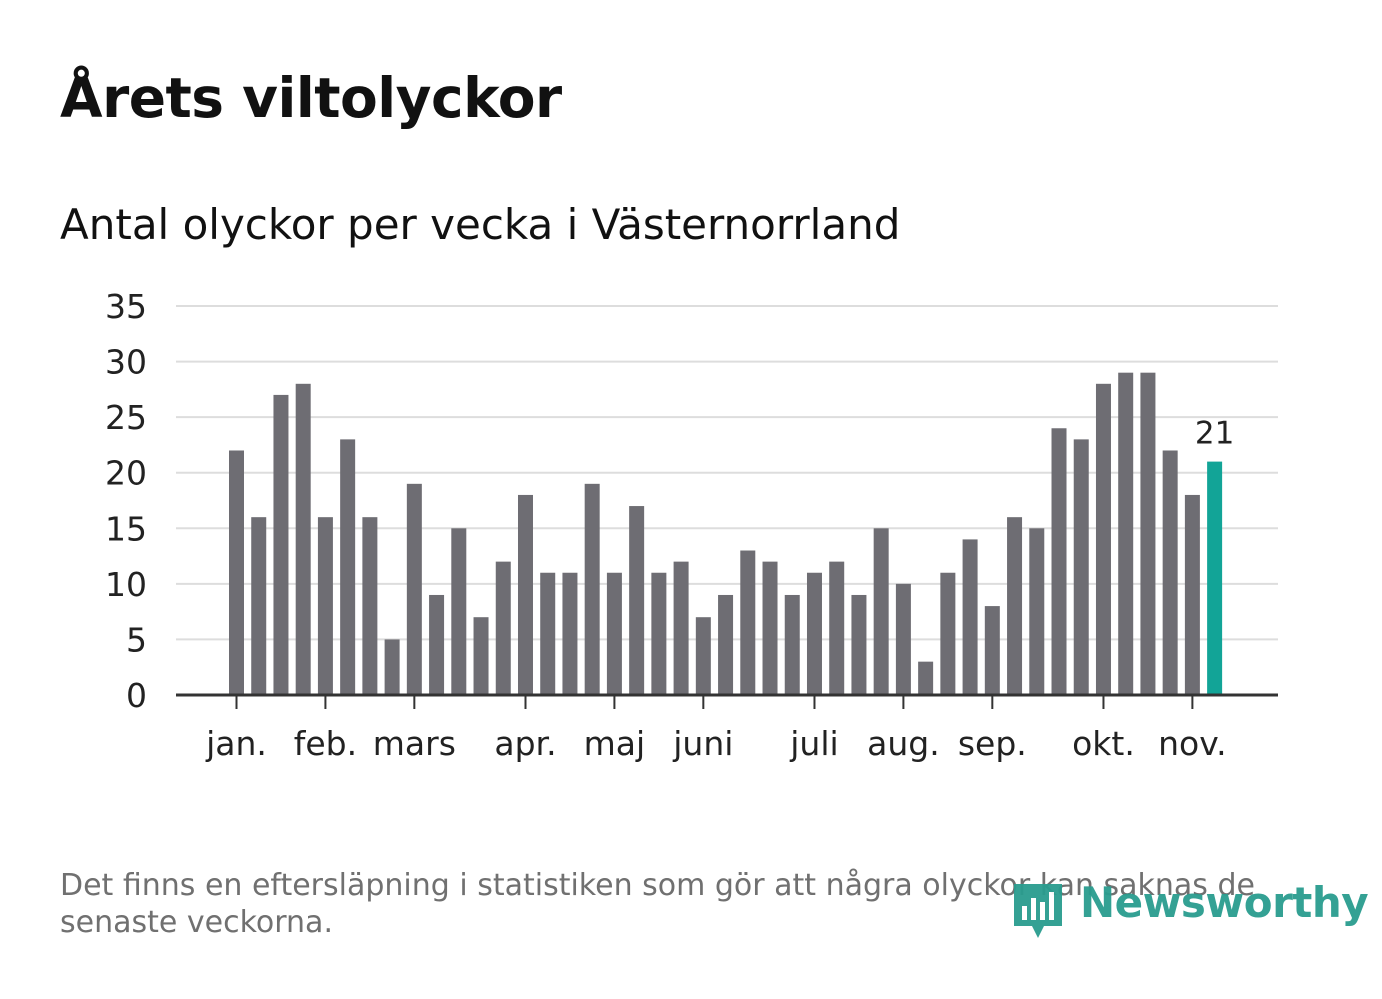 This screenshot has height=999, width=1382. I want to click on x-tick-label: juli, so click(813, 743).